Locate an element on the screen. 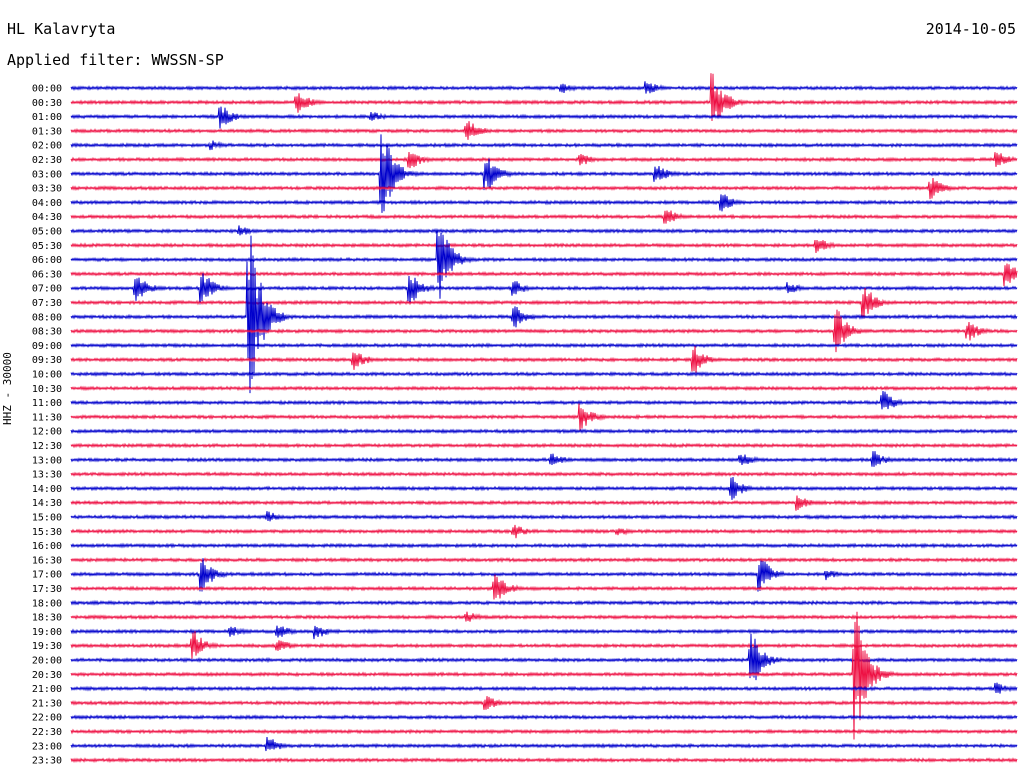 The image size is (1024, 780). time-label: 00:30 is located at coordinates (47, 103).